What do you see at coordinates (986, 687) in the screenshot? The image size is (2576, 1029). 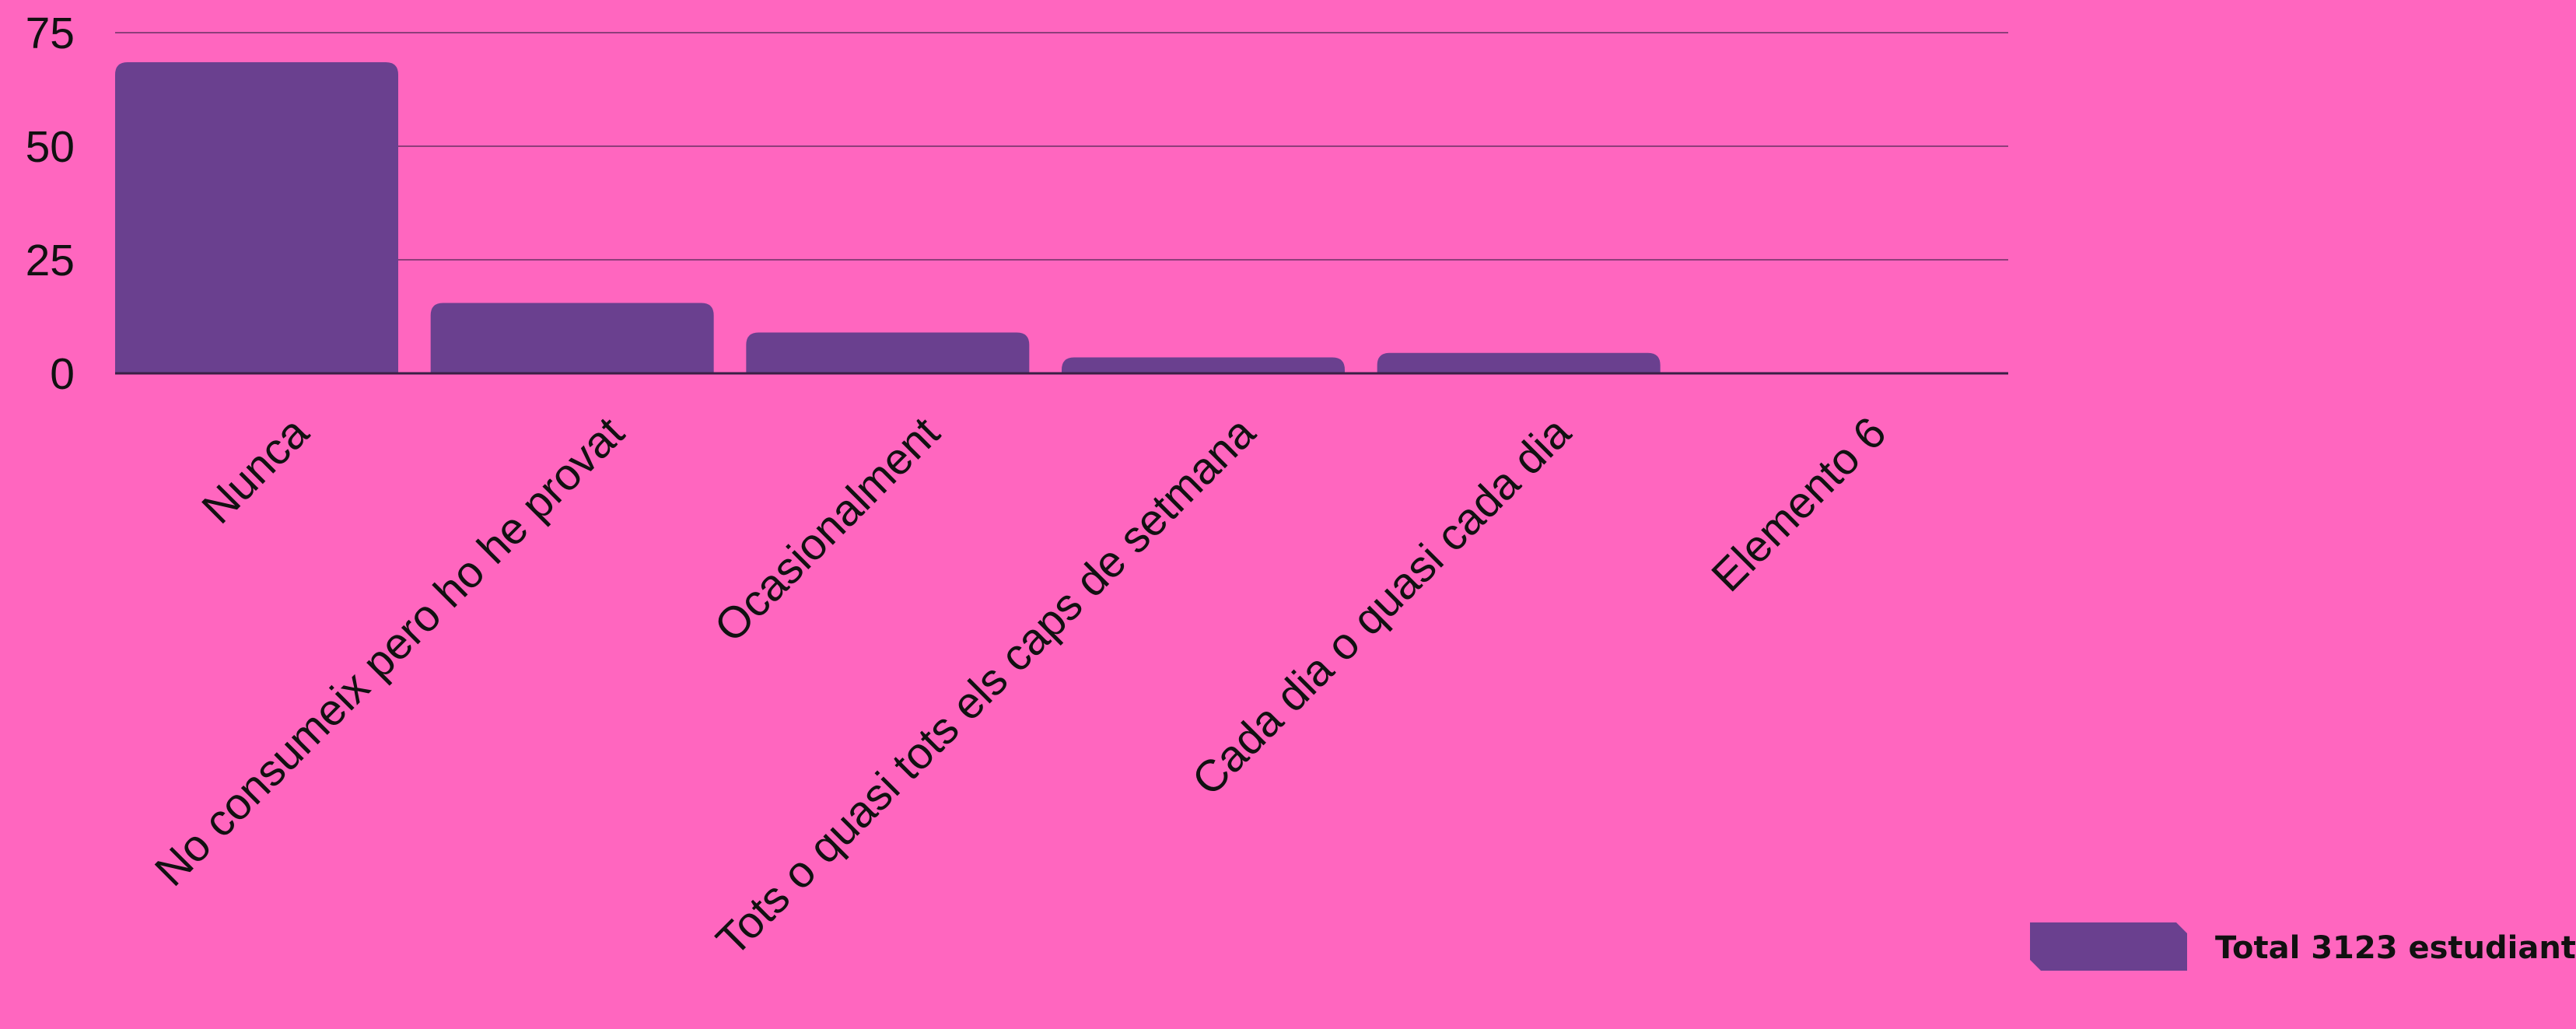 I see `x-category-label: Tots o quasi tots els caps de setmana` at bounding box center [986, 687].